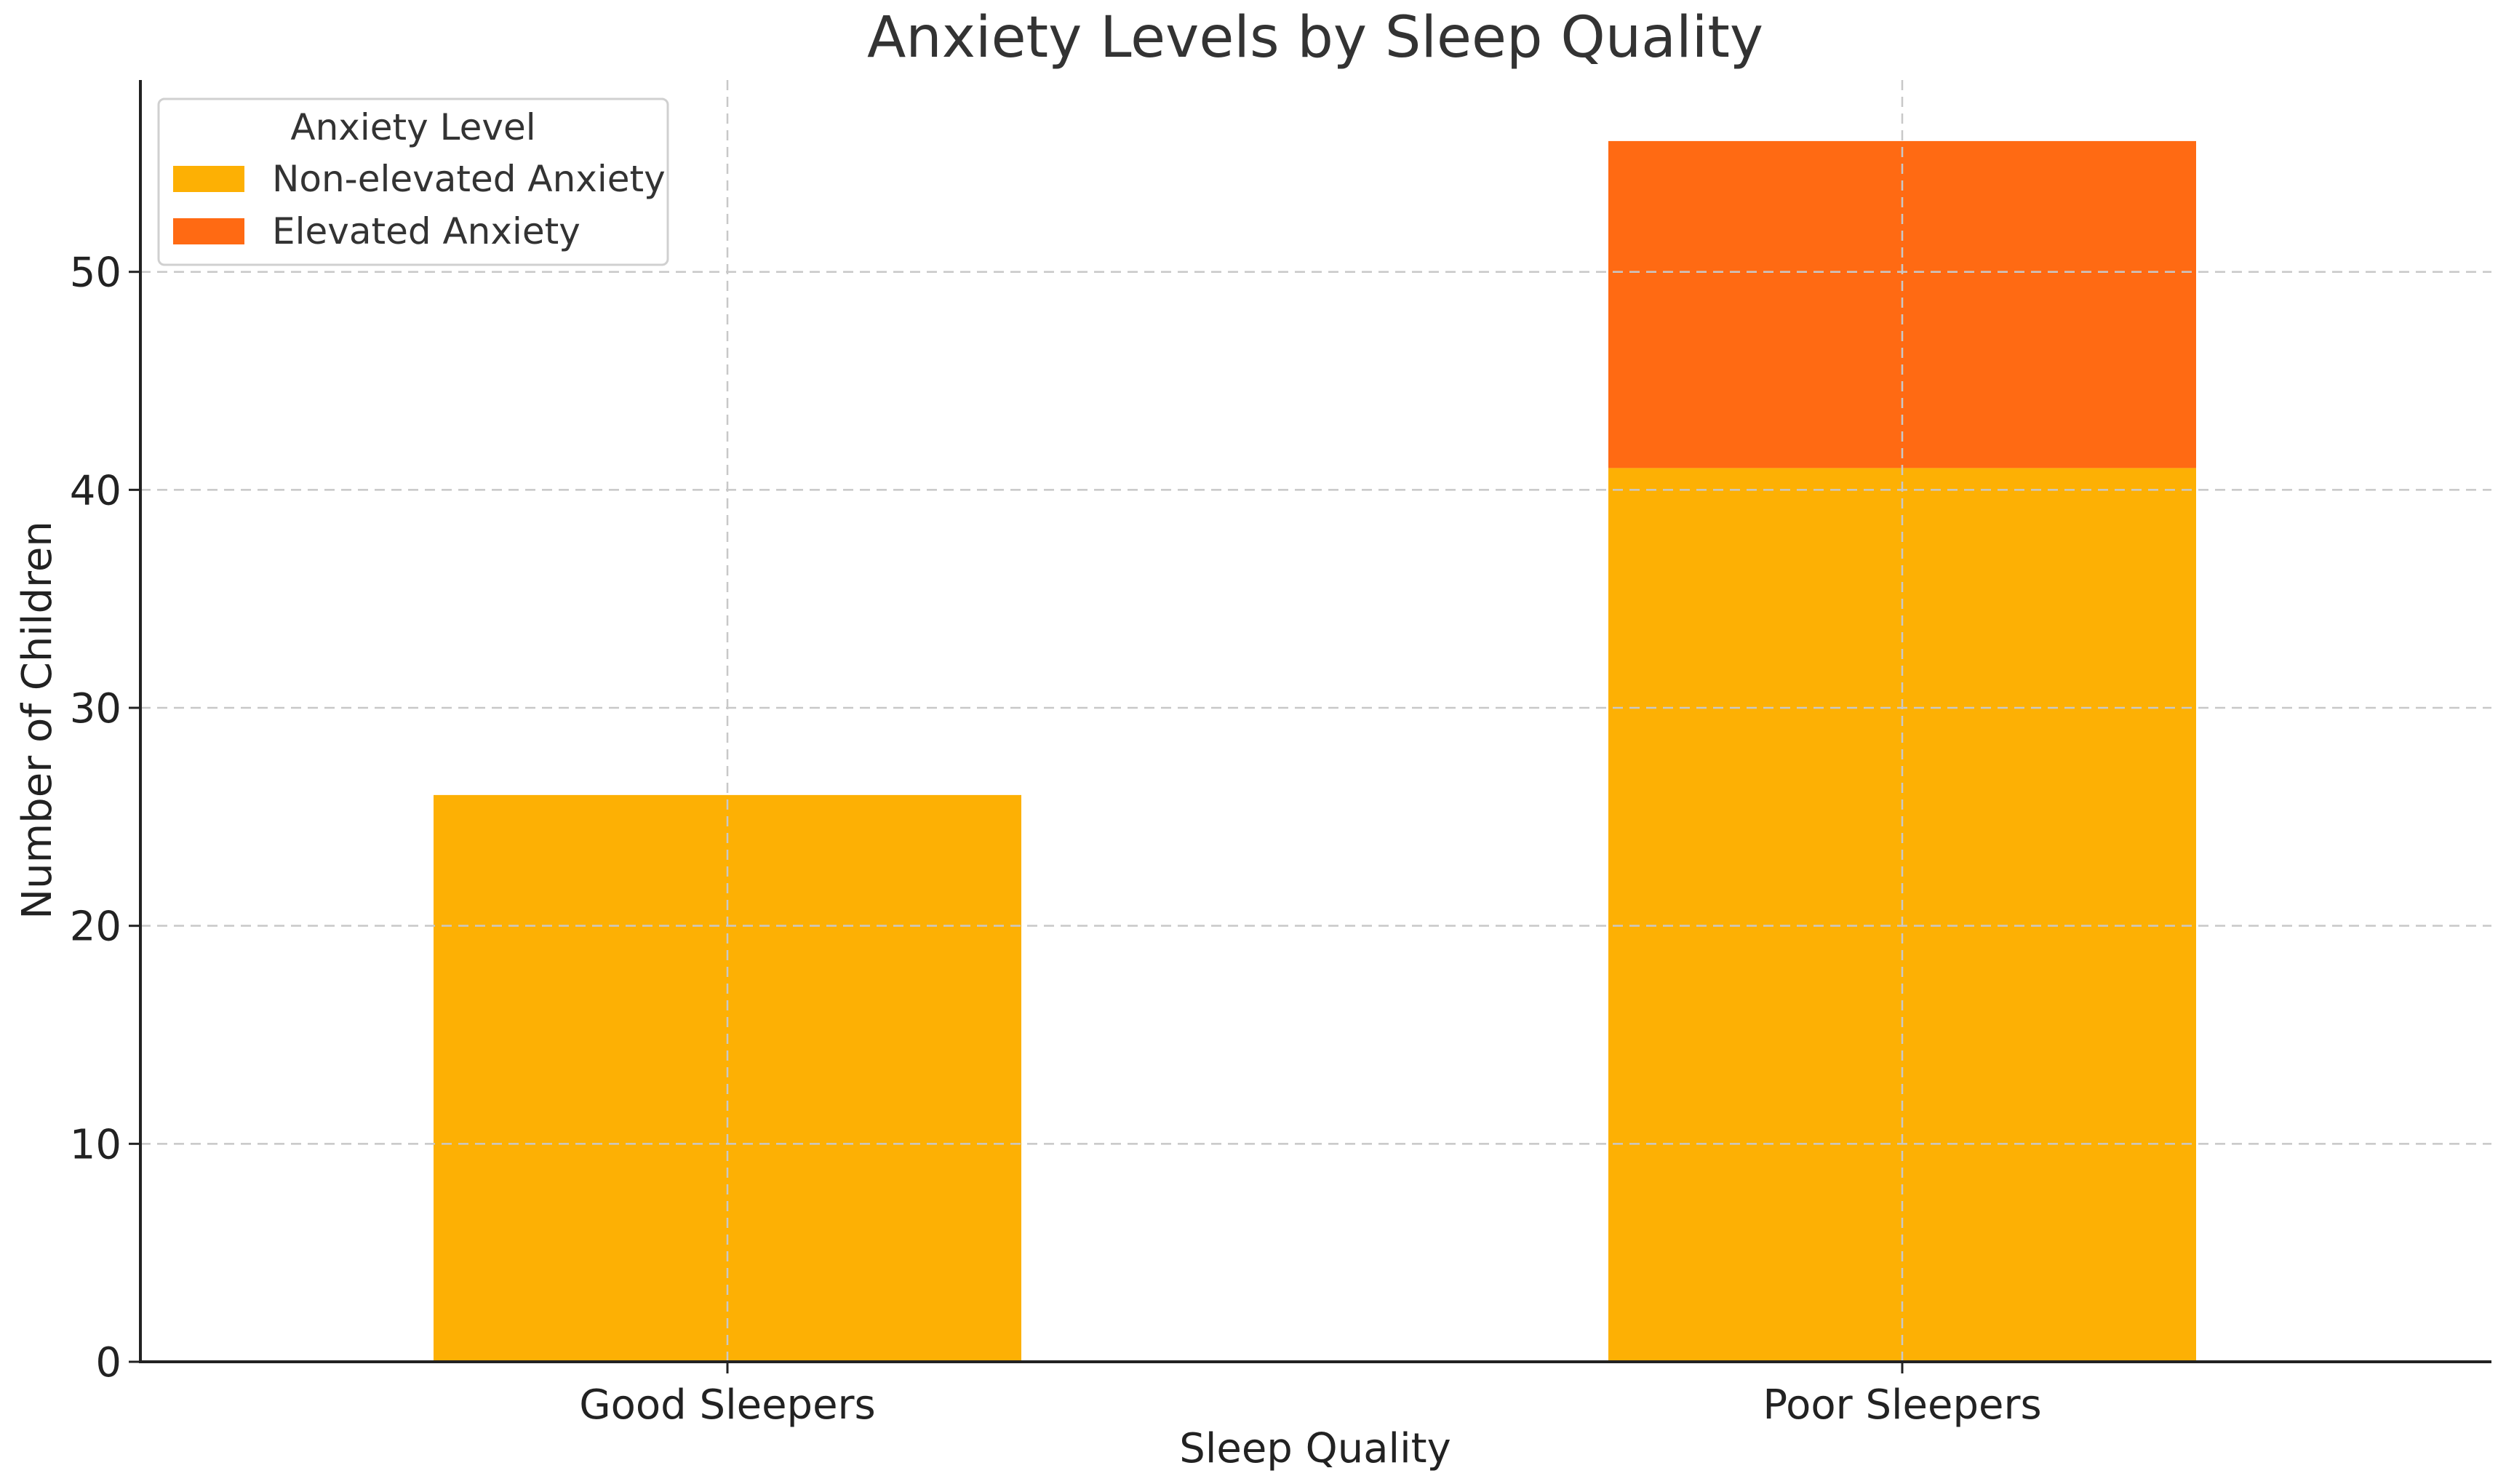 The width and height of the screenshot is (2506, 1484). Describe the element at coordinates (208, 231) in the screenshot. I see `legend-swatch-elevated-anxiety` at that location.